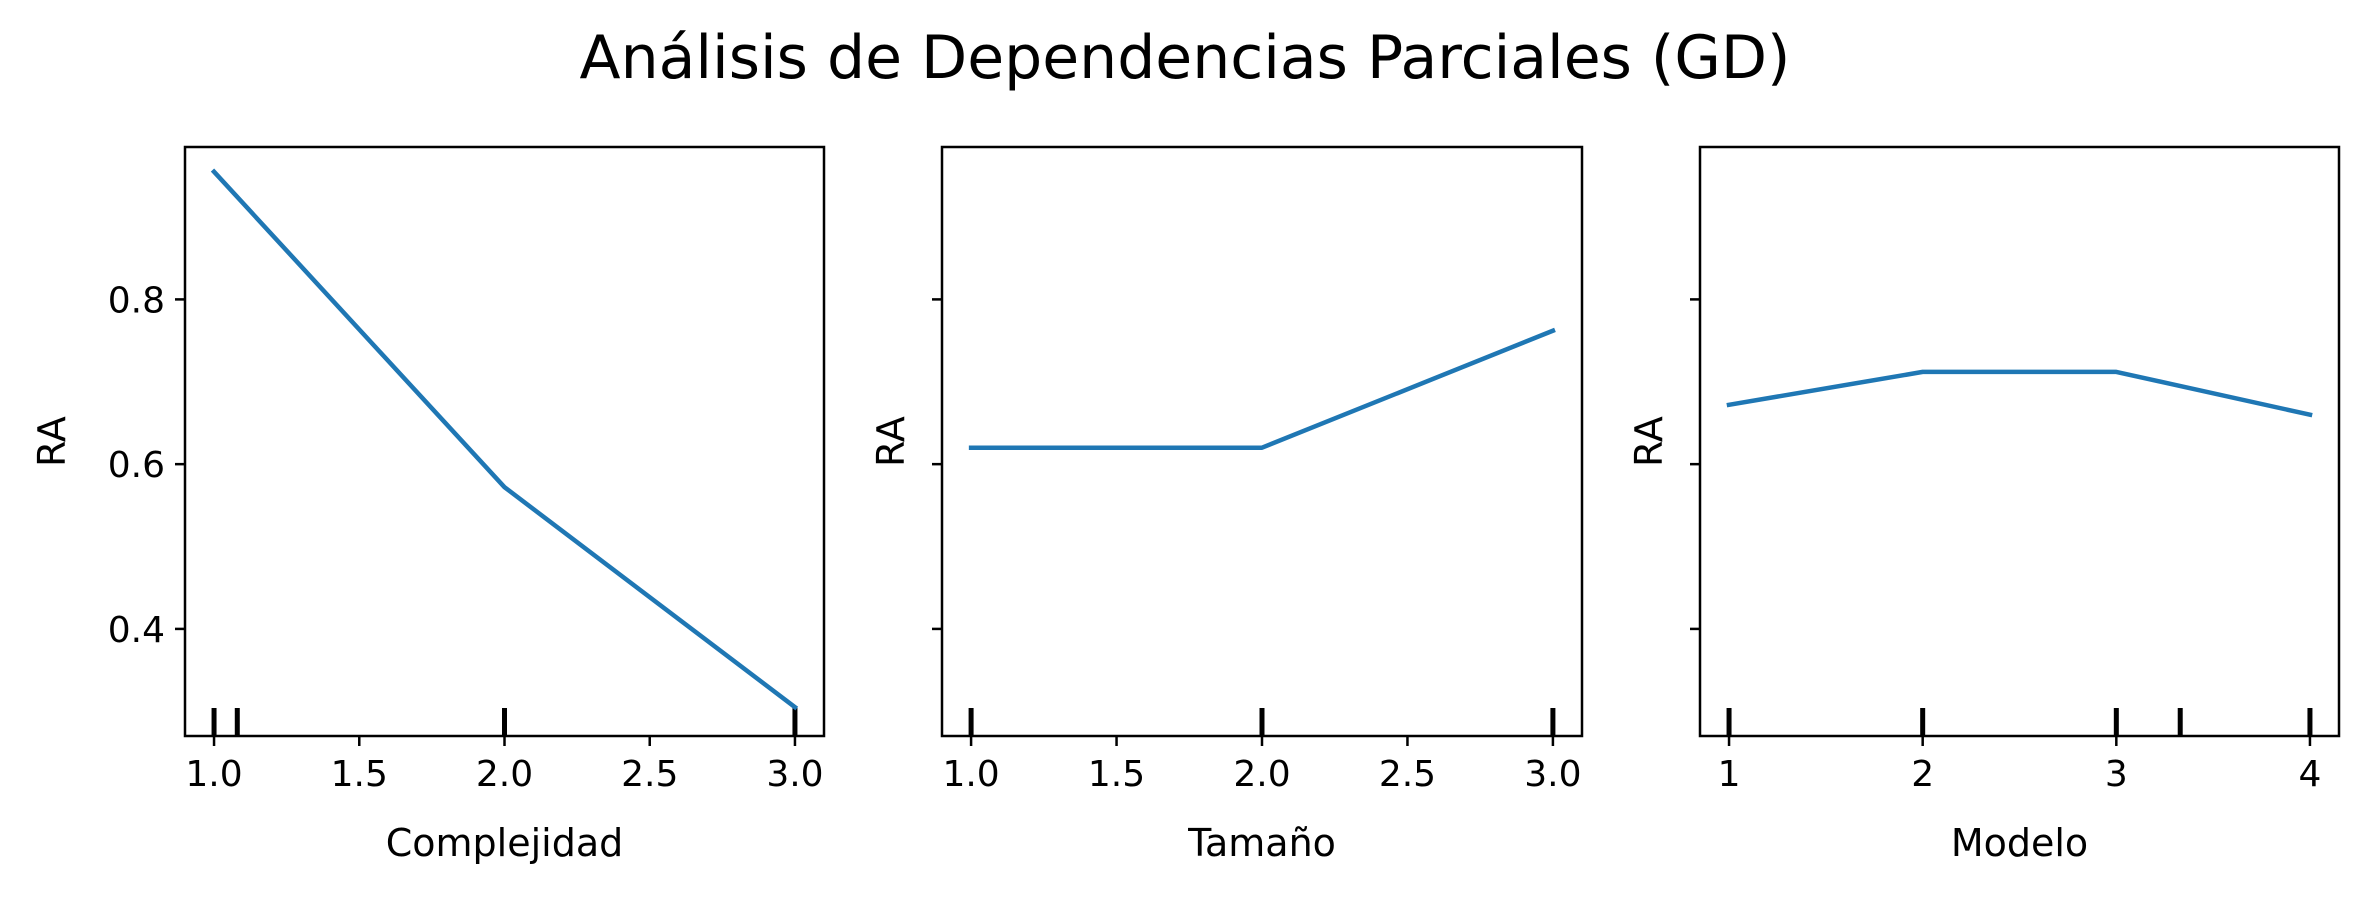  Describe the element at coordinates (136, 300) in the screenshot. I see `y-tick-label: 0.8` at that location.